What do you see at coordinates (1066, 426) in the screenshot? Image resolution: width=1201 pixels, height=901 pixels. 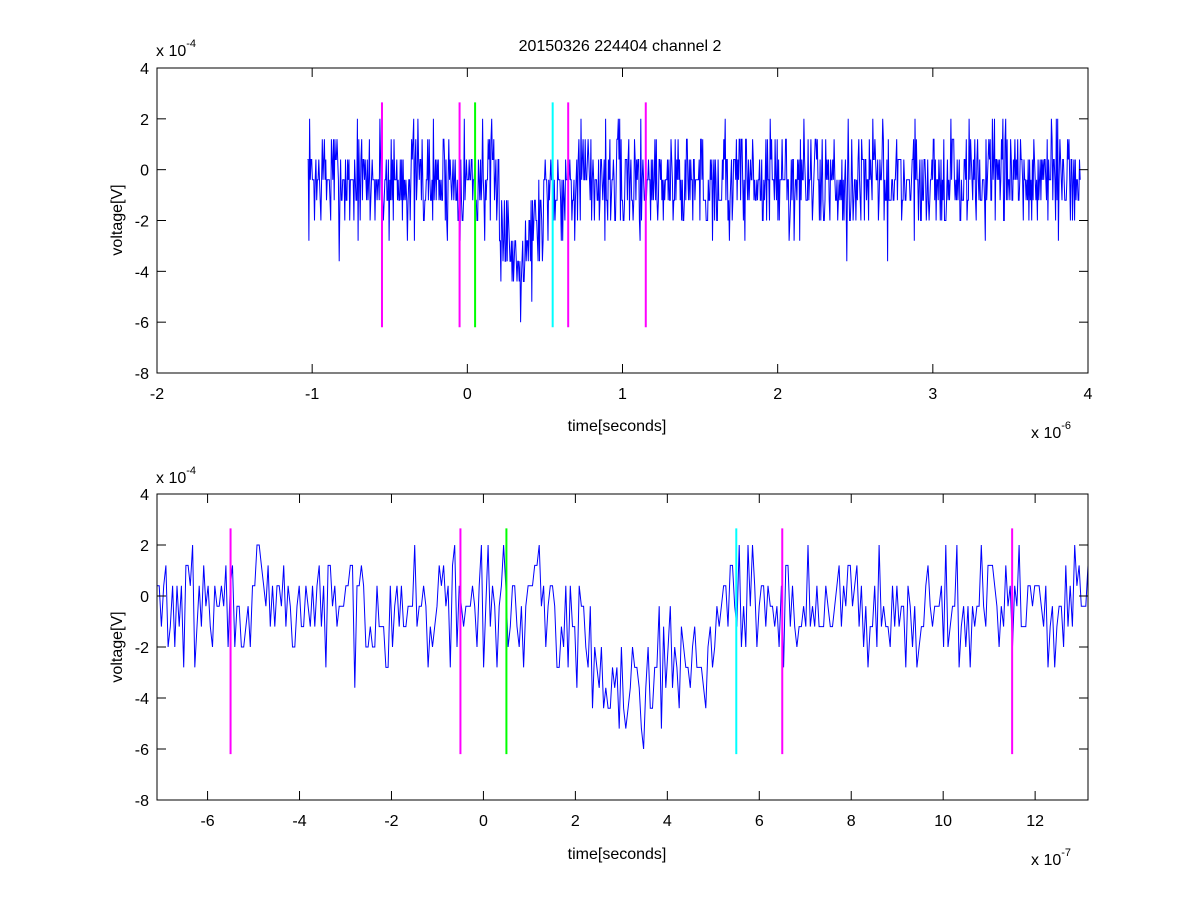 I see `top-x-scale-exponent: -6` at bounding box center [1066, 426].